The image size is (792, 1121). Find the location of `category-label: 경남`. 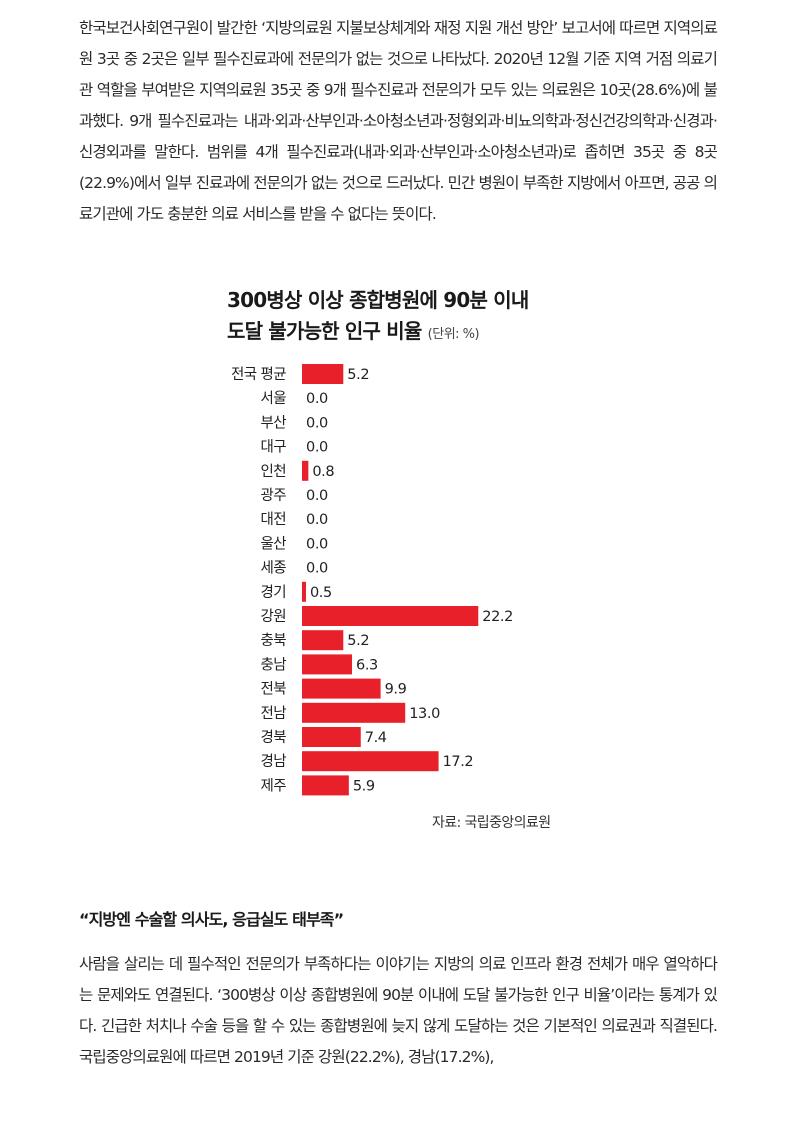

category-label: 경남 is located at coordinates (274, 761).